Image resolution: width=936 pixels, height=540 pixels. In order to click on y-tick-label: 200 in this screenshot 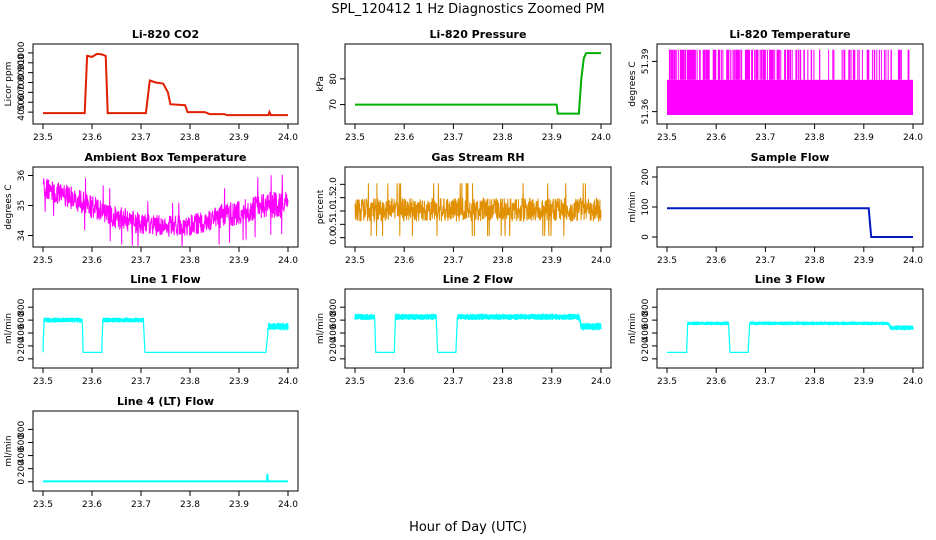, I will do `click(22, 468)`.